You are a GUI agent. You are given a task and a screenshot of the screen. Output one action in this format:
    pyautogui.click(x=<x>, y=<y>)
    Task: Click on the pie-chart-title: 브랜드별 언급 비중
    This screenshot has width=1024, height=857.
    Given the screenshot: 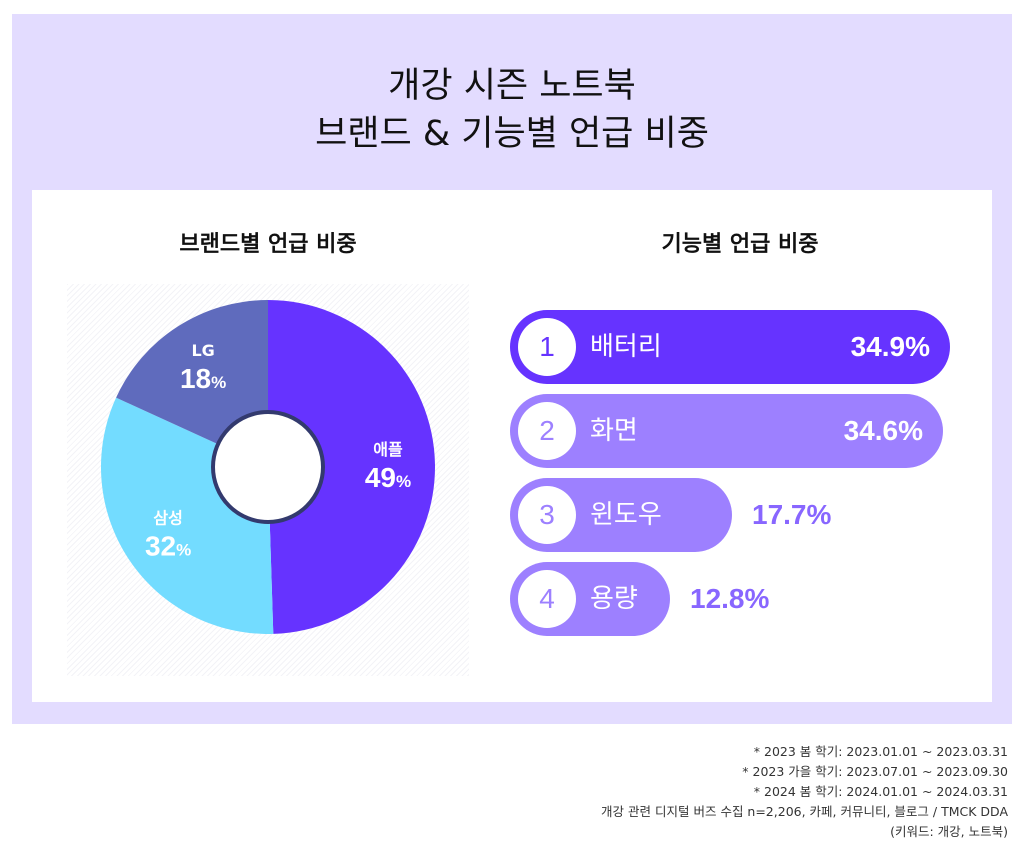 What is the action you would take?
    pyautogui.click(x=268, y=244)
    